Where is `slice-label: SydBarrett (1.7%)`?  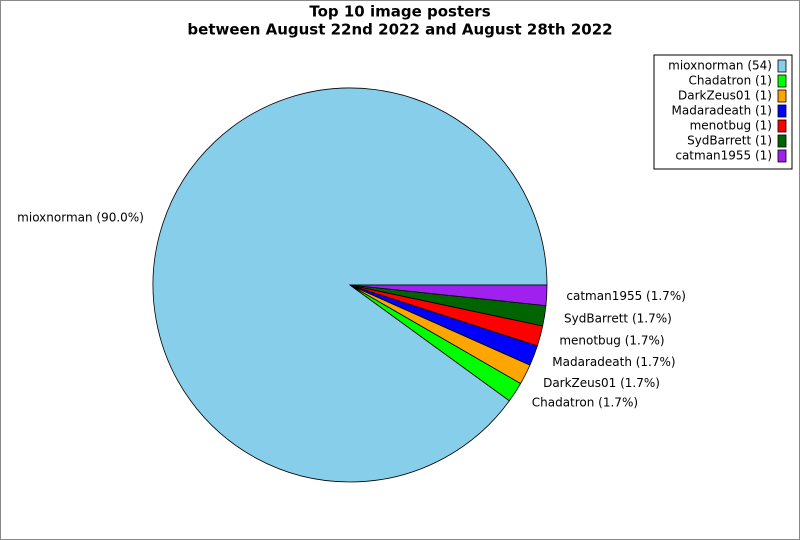 slice-label: SydBarrett (1.7%) is located at coordinates (618, 318).